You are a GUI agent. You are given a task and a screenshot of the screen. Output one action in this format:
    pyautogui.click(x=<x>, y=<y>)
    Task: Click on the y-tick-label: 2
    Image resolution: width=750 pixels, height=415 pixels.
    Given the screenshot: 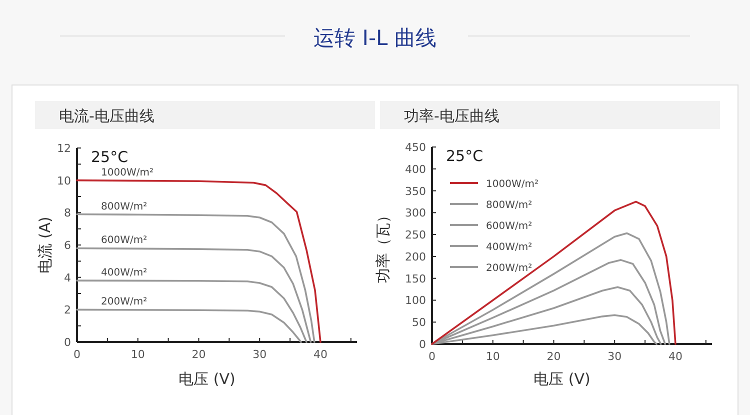 What is the action you would take?
    pyautogui.click(x=67, y=310)
    